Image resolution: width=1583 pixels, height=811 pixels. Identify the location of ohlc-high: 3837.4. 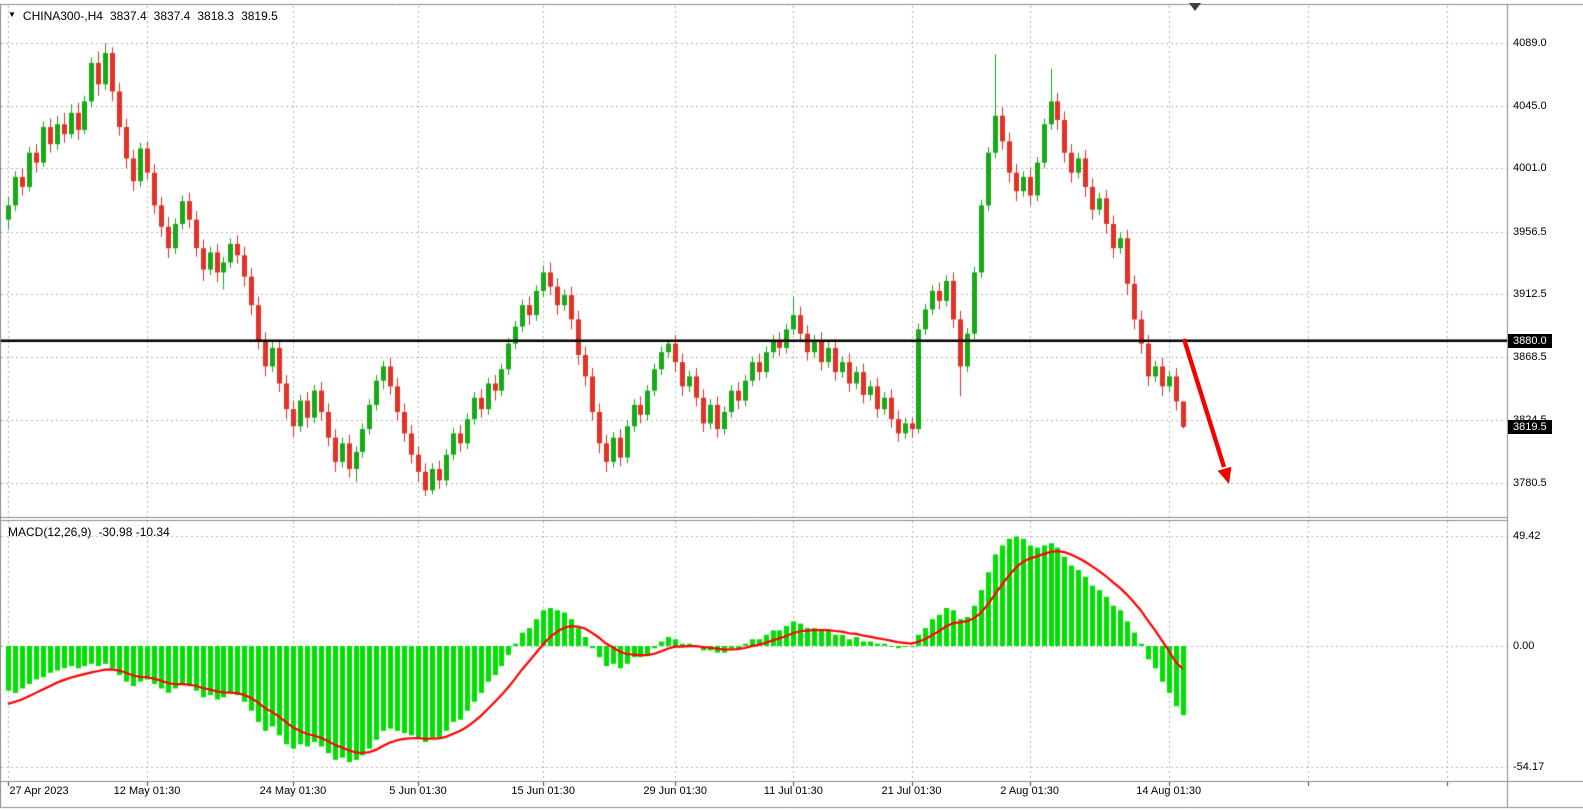
(172, 16).